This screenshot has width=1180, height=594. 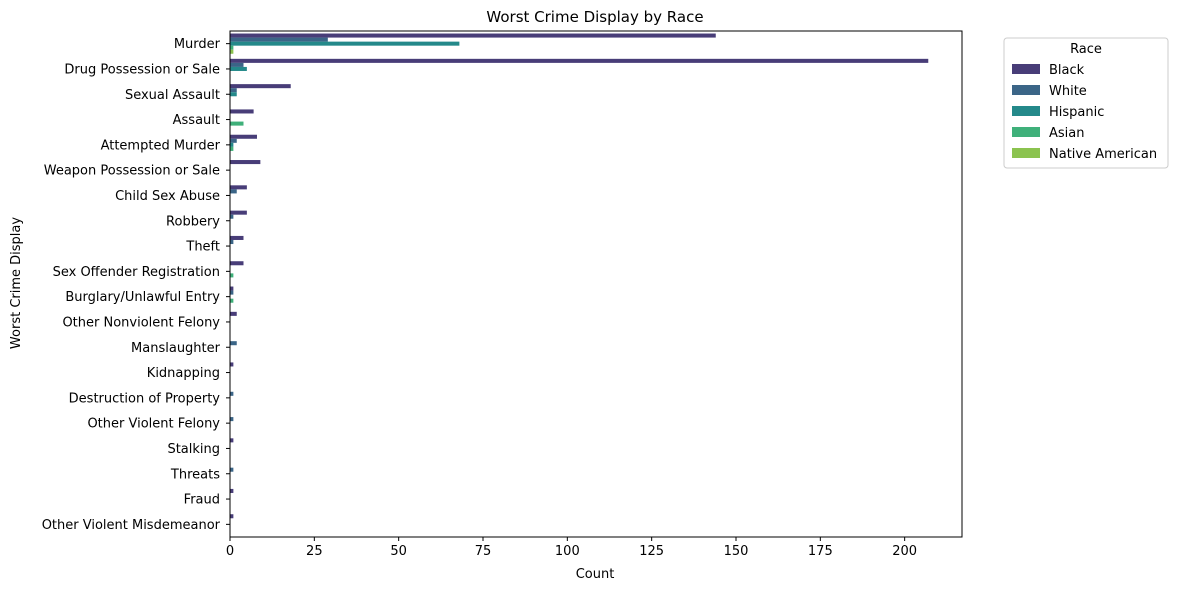 I want to click on x-tick-label: 0, so click(x=230, y=551).